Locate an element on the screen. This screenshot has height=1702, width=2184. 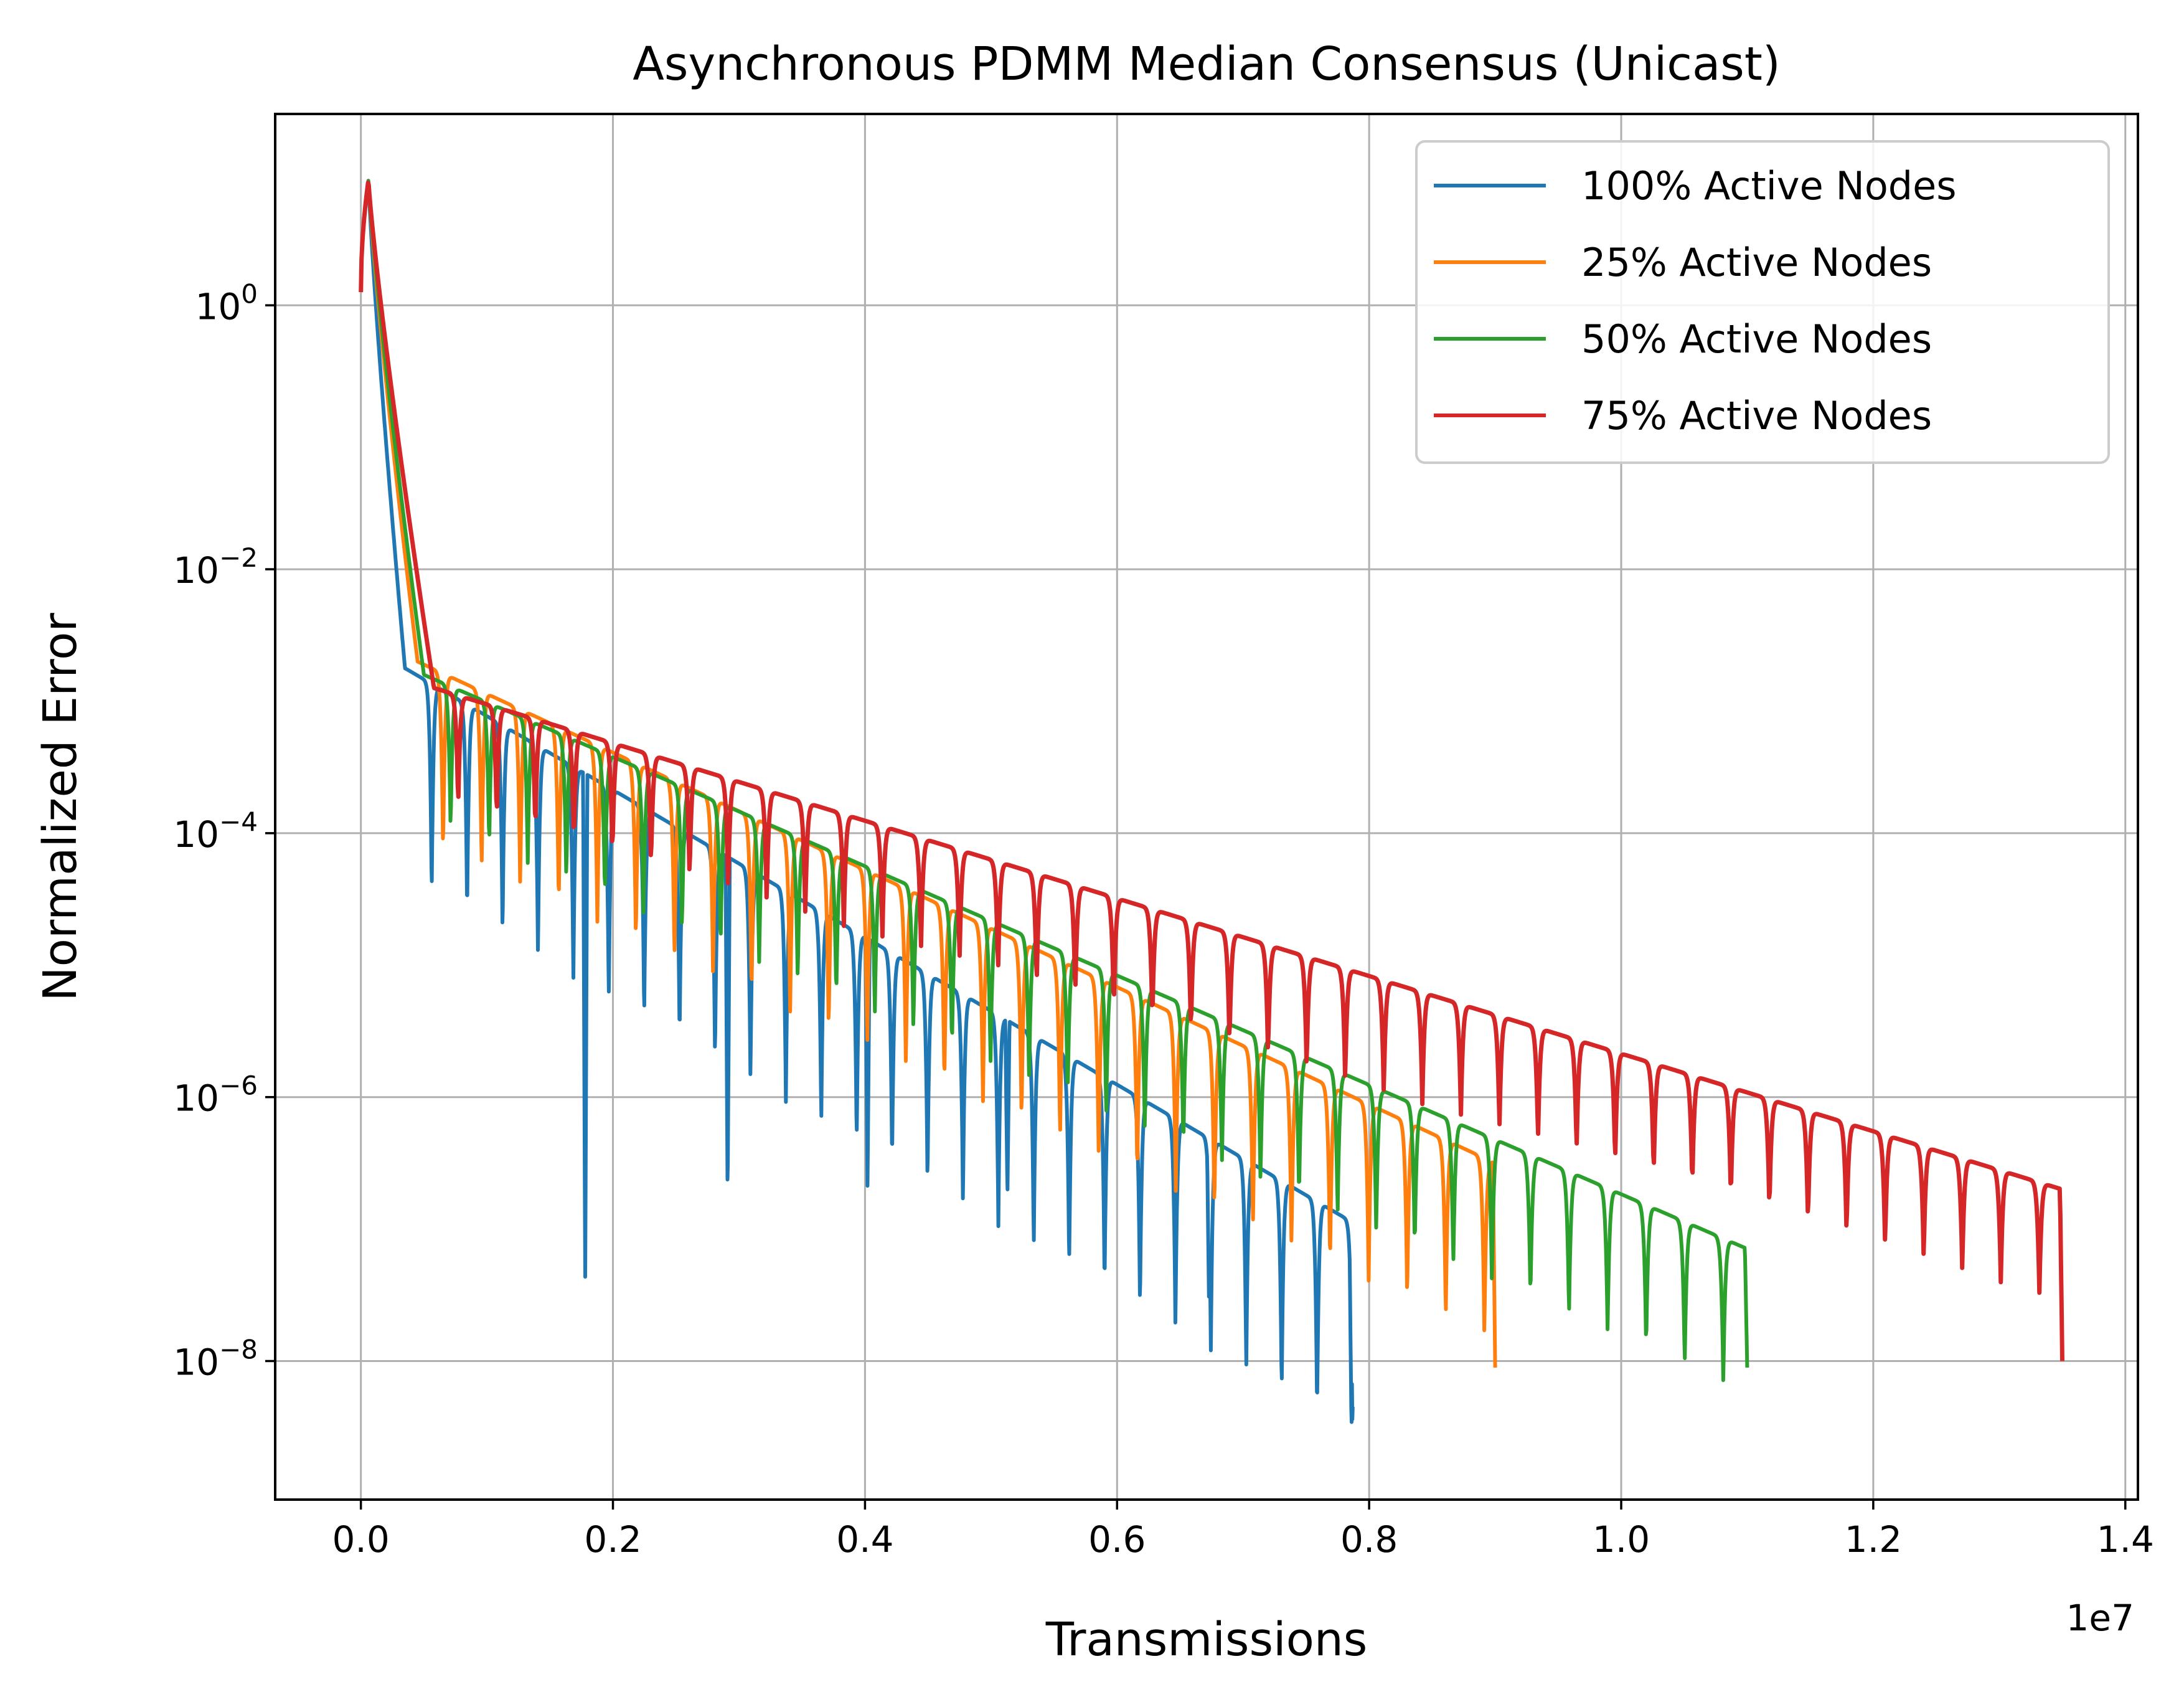
legend-frame is located at coordinates (1762, 302).